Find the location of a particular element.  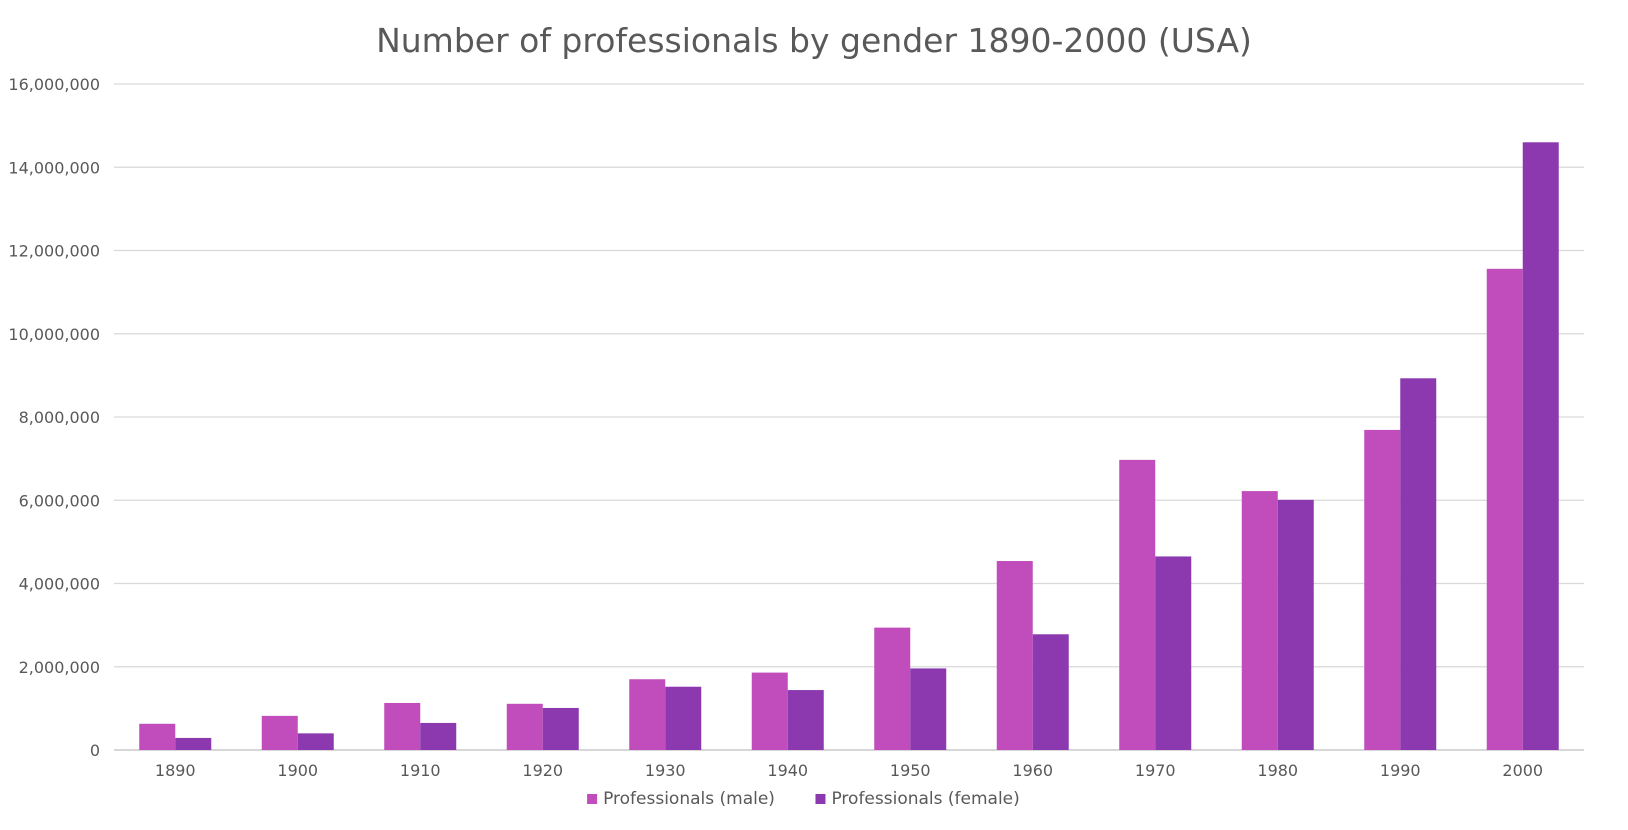

x-tick-label: 1900 is located at coordinates (297, 770).